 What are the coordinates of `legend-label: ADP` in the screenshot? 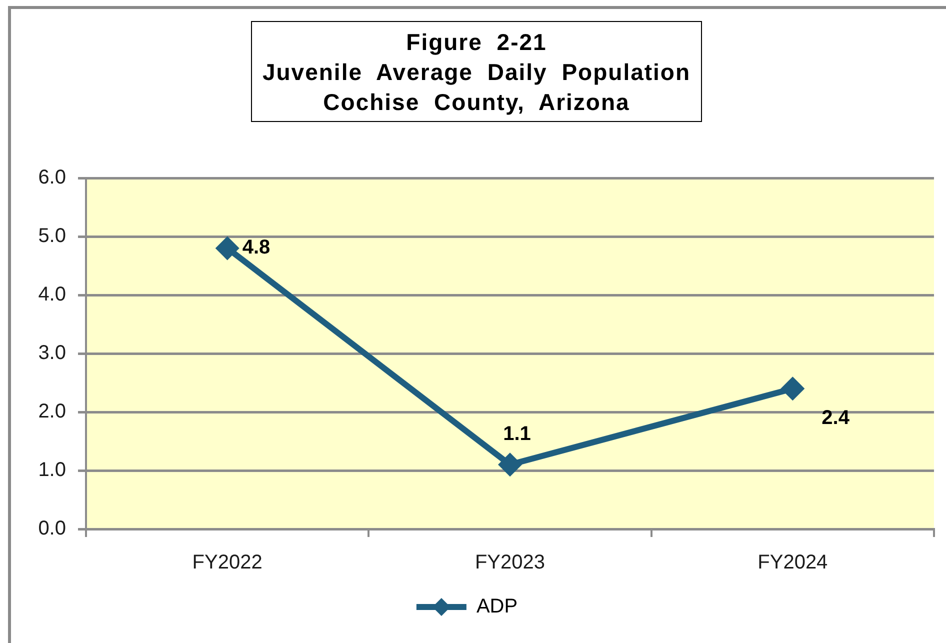 It's located at (497, 607).